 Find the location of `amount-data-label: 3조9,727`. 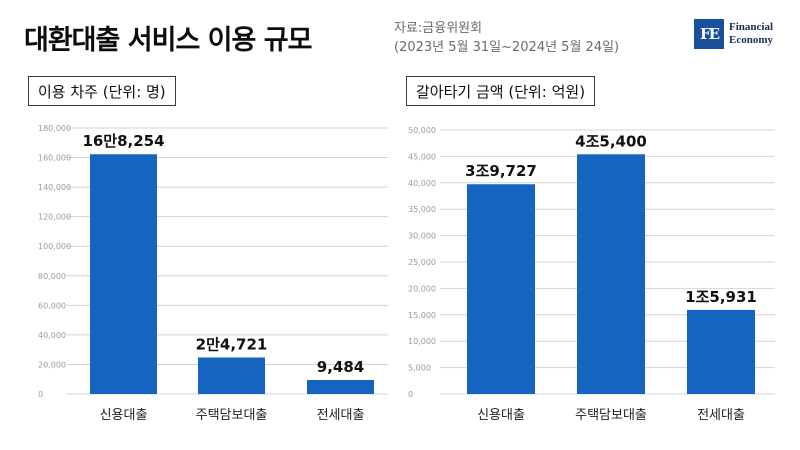

amount-data-label: 3조9,727 is located at coordinates (501, 171).